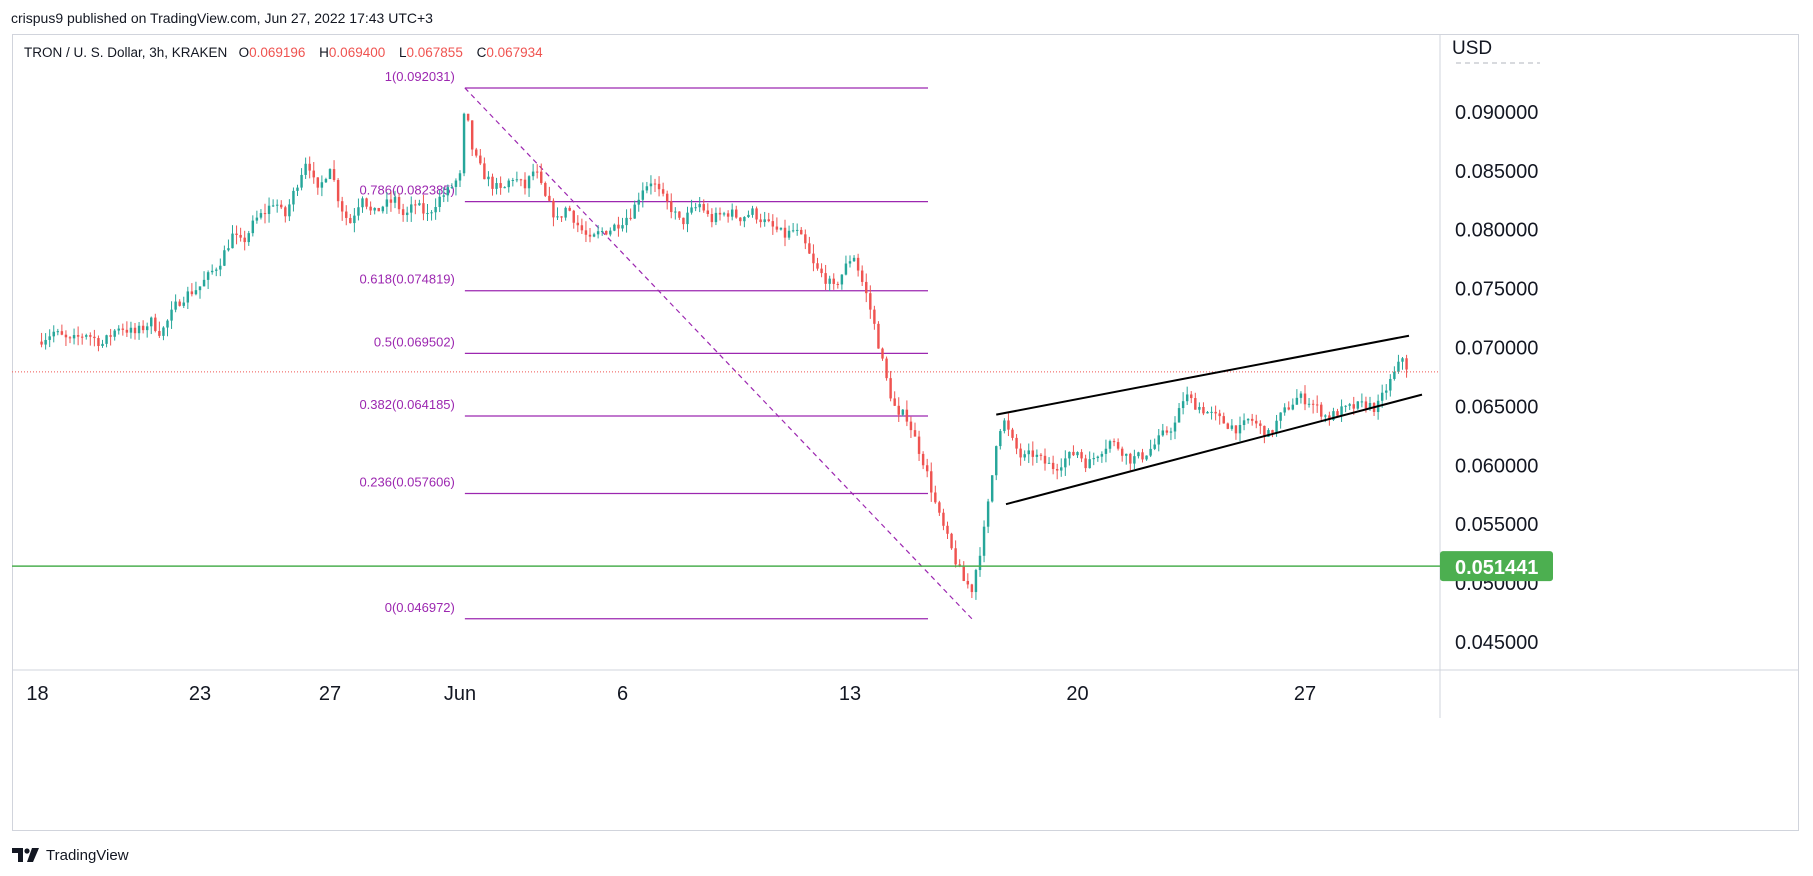 This screenshot has width=1813, height=876. I want to click on support-price-label: 0.051441, so click(1496, 568).